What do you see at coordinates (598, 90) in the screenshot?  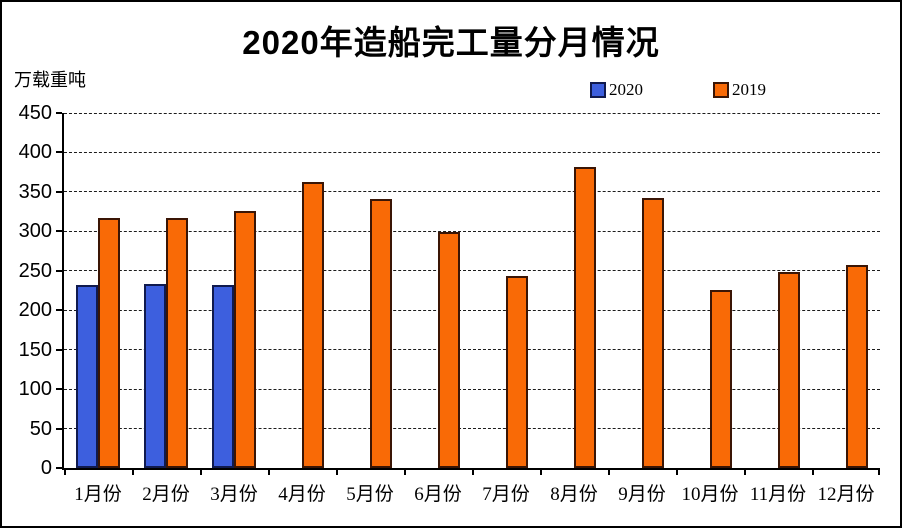 I see `legend-swatch-2020` at bounding box center [598, 90].